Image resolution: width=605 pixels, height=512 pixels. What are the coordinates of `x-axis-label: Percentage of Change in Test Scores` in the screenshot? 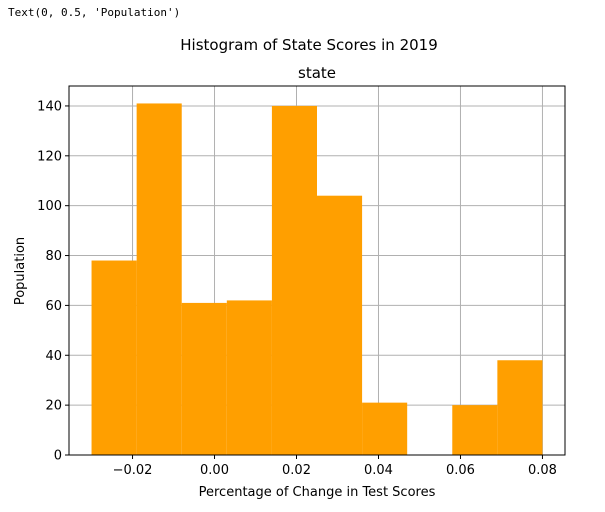 It's located at (317, 492).